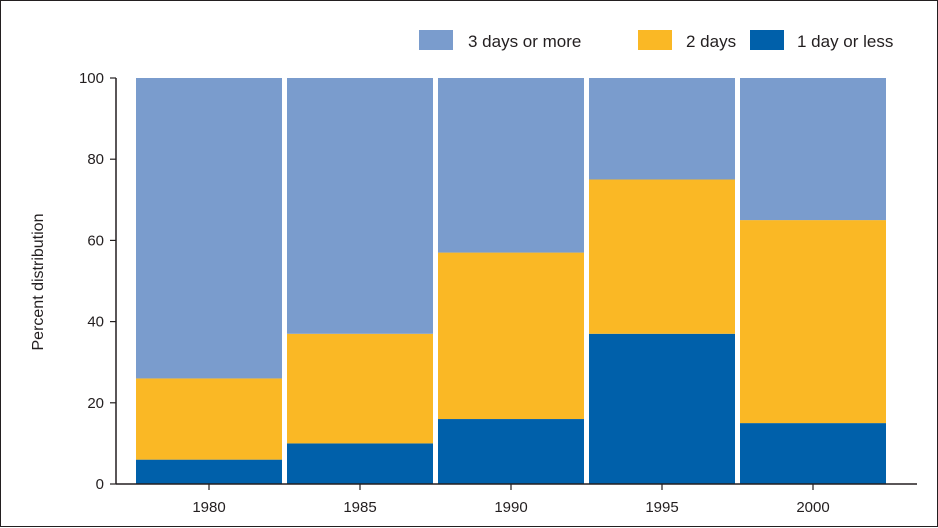  I want to click on legend: 3 days or more 2 days 1 day or less, so click(656, 40).